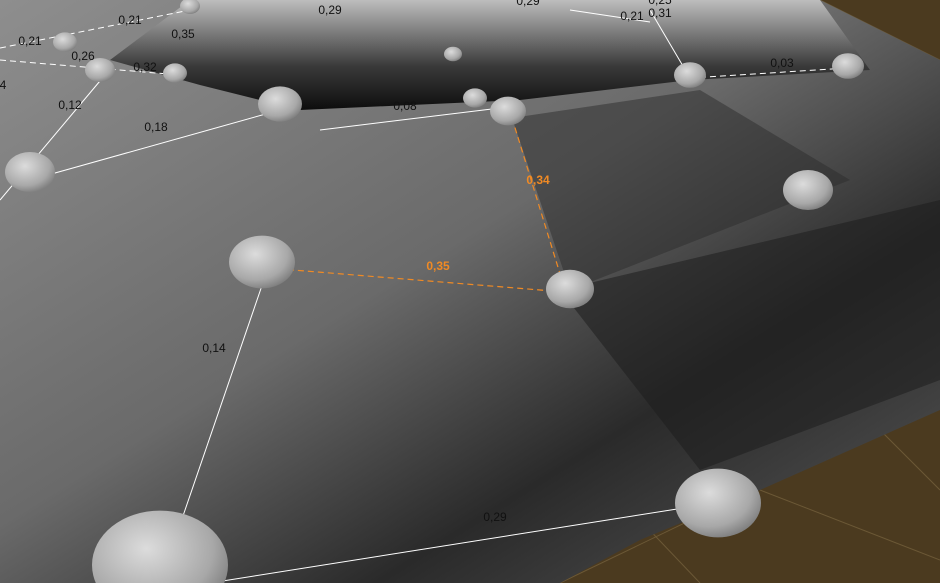 The width and height of the screenshot is (940, 583). What do you see at coordinates (538, 180) in the screenshot?
I see `edge-label: 0,34` at bounding box center [538, 180].